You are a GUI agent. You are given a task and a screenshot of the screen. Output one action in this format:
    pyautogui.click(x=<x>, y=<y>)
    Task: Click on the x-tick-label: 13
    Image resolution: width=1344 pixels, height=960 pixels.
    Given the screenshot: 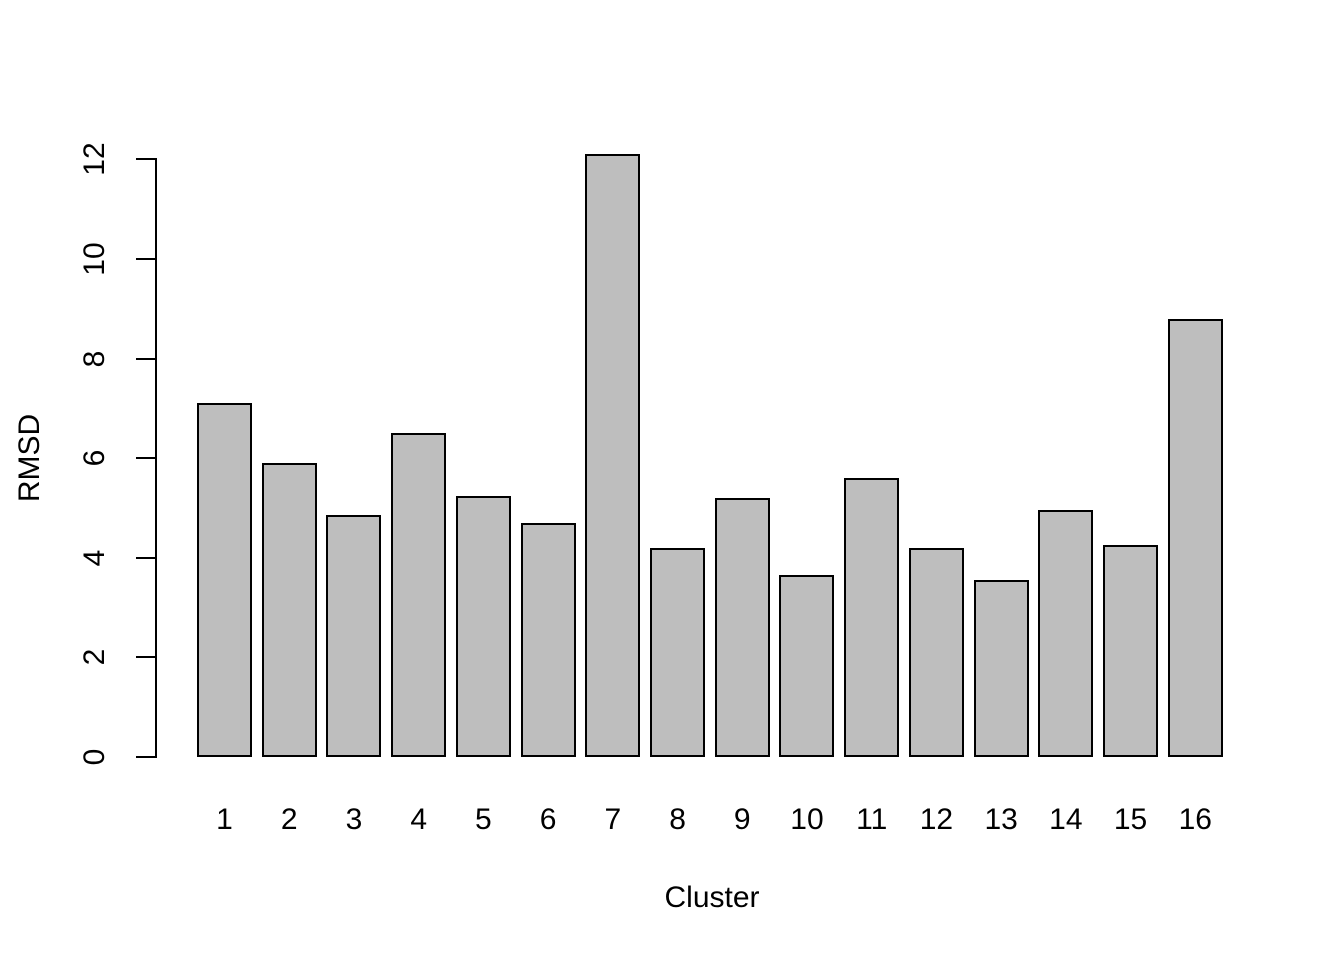 What is the action you would take?
    pyautogui.click(x=1001, y=819)
    